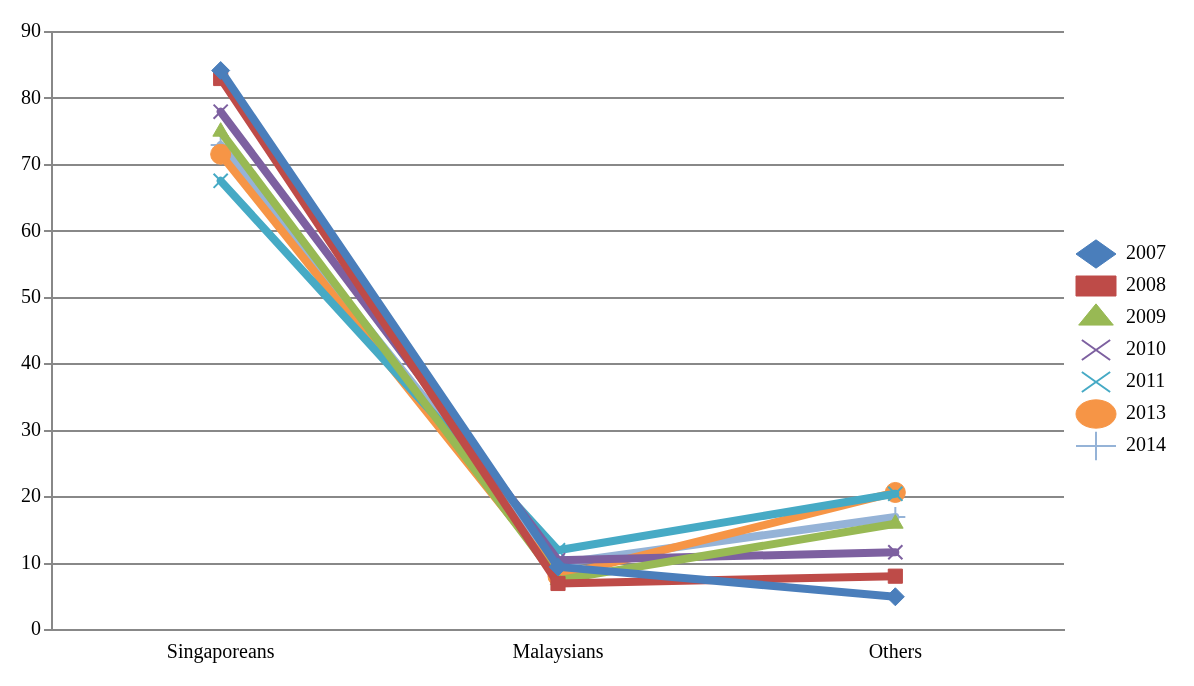 This screenshot has height=686, width=1194. What do you see at coordinates (1146, 348) in the screenshot?
I see `legend-label: 2010` at bounding box center [1146, 348].